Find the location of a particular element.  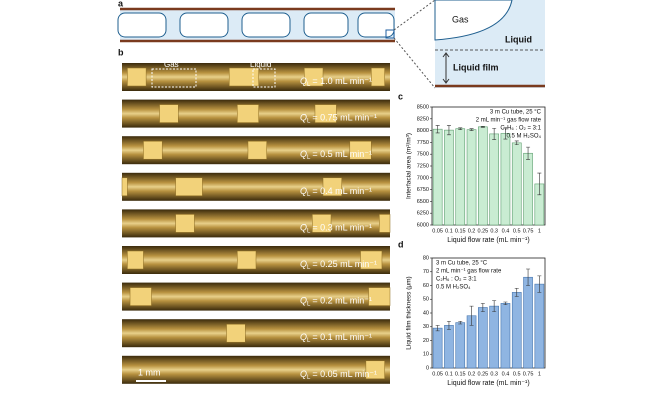

schematic: Gas Liquid Liquid film is located at coordinates (331, 44).